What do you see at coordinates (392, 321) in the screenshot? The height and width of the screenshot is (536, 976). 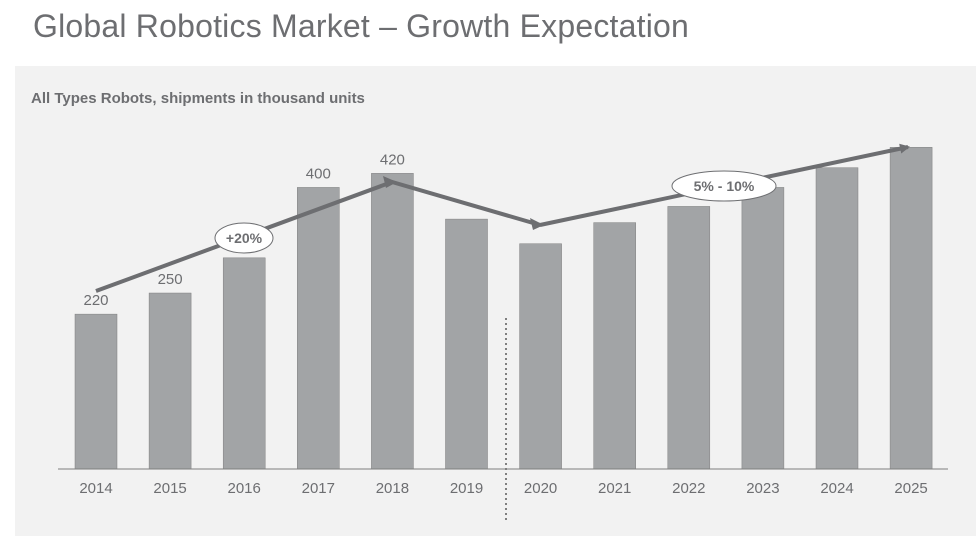 I see `bar-2018` at bounding box center [392, 321].